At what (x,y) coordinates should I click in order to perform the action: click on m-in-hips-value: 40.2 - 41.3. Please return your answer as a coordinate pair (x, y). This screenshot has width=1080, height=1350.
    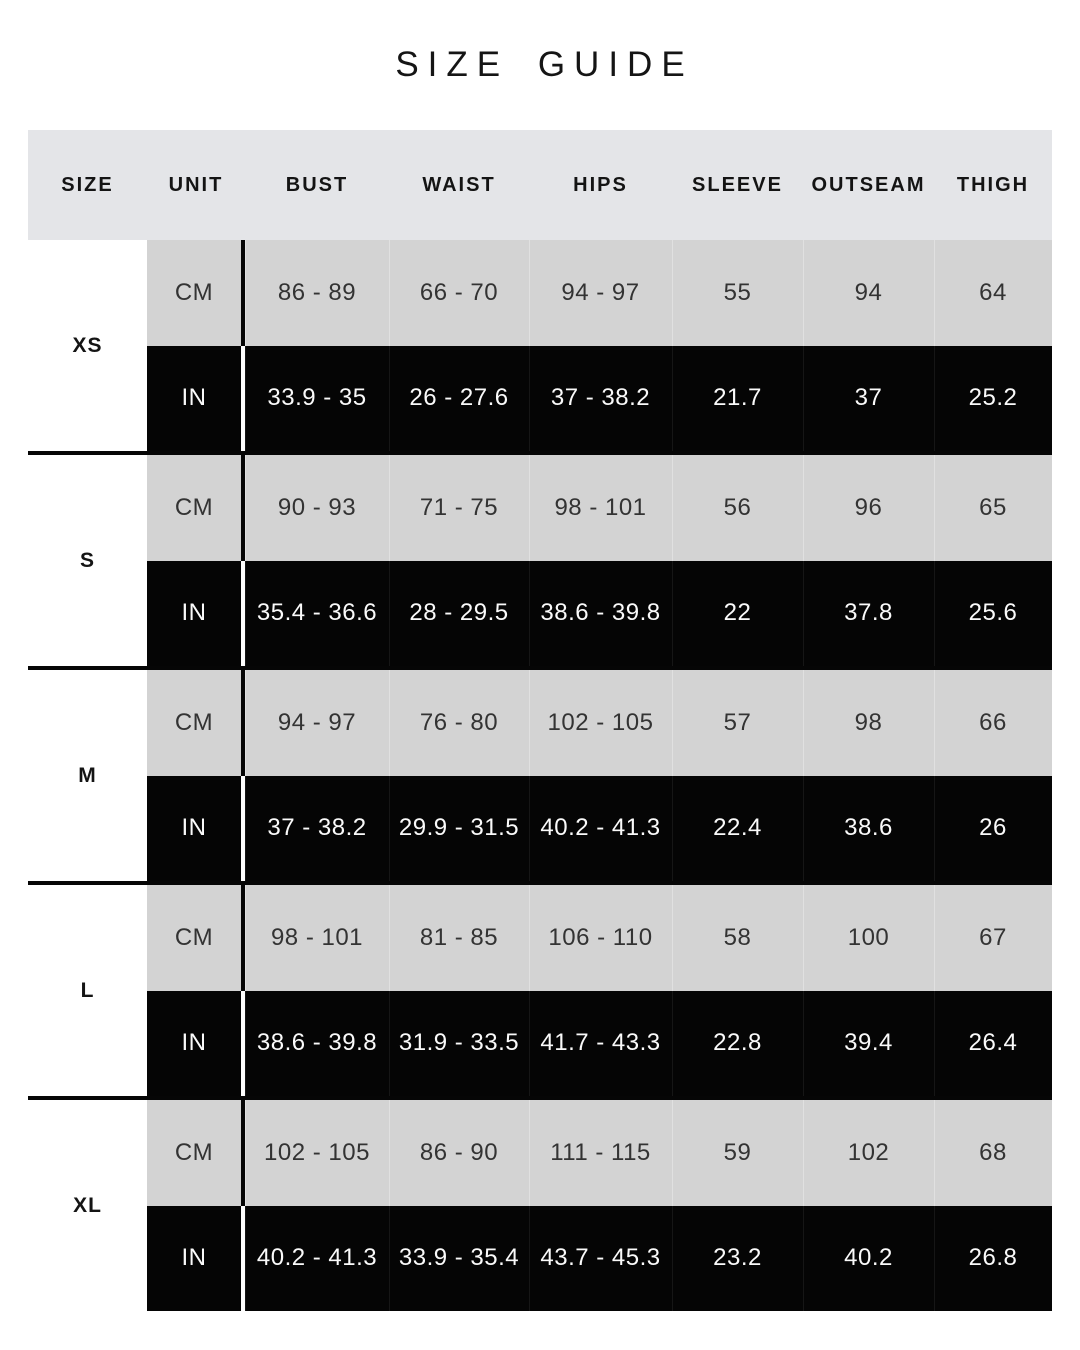
    Looking at the image, I should click on (600, 828).